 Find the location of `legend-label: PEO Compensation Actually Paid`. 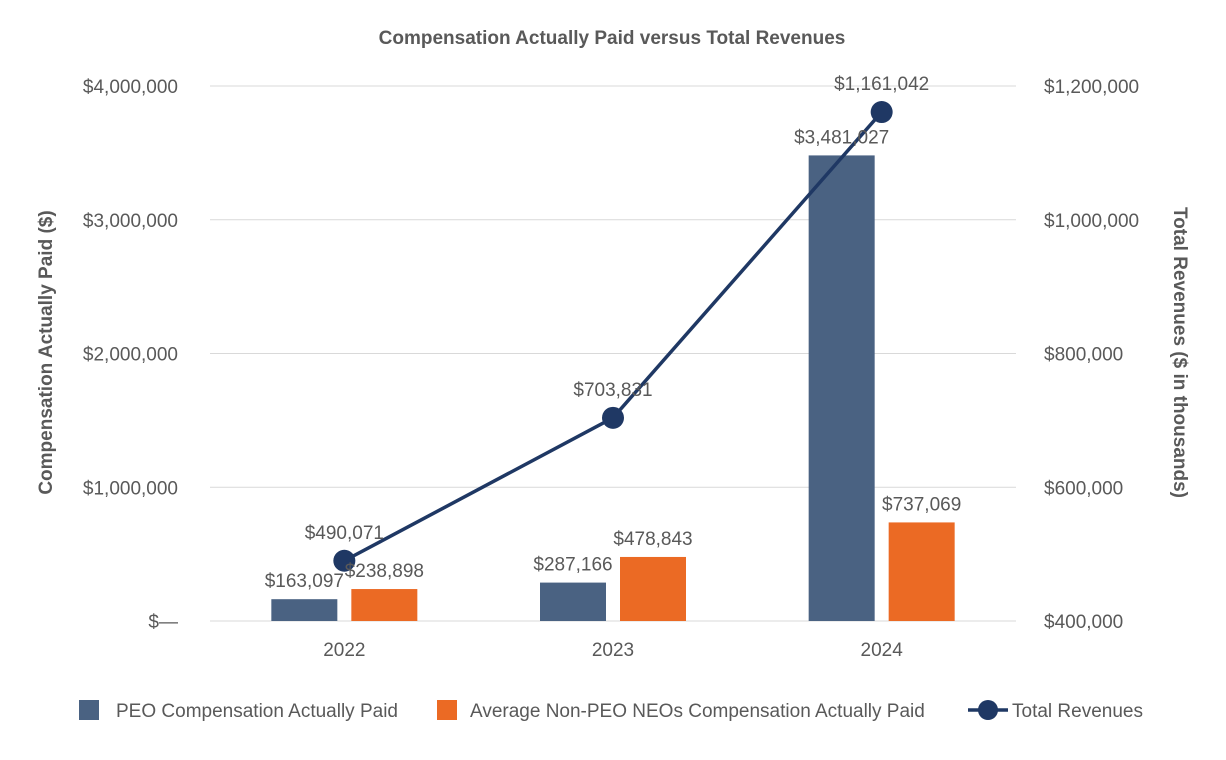

legend-label: PEO Compensation Actually Paid is located at coordinates (257, 711).